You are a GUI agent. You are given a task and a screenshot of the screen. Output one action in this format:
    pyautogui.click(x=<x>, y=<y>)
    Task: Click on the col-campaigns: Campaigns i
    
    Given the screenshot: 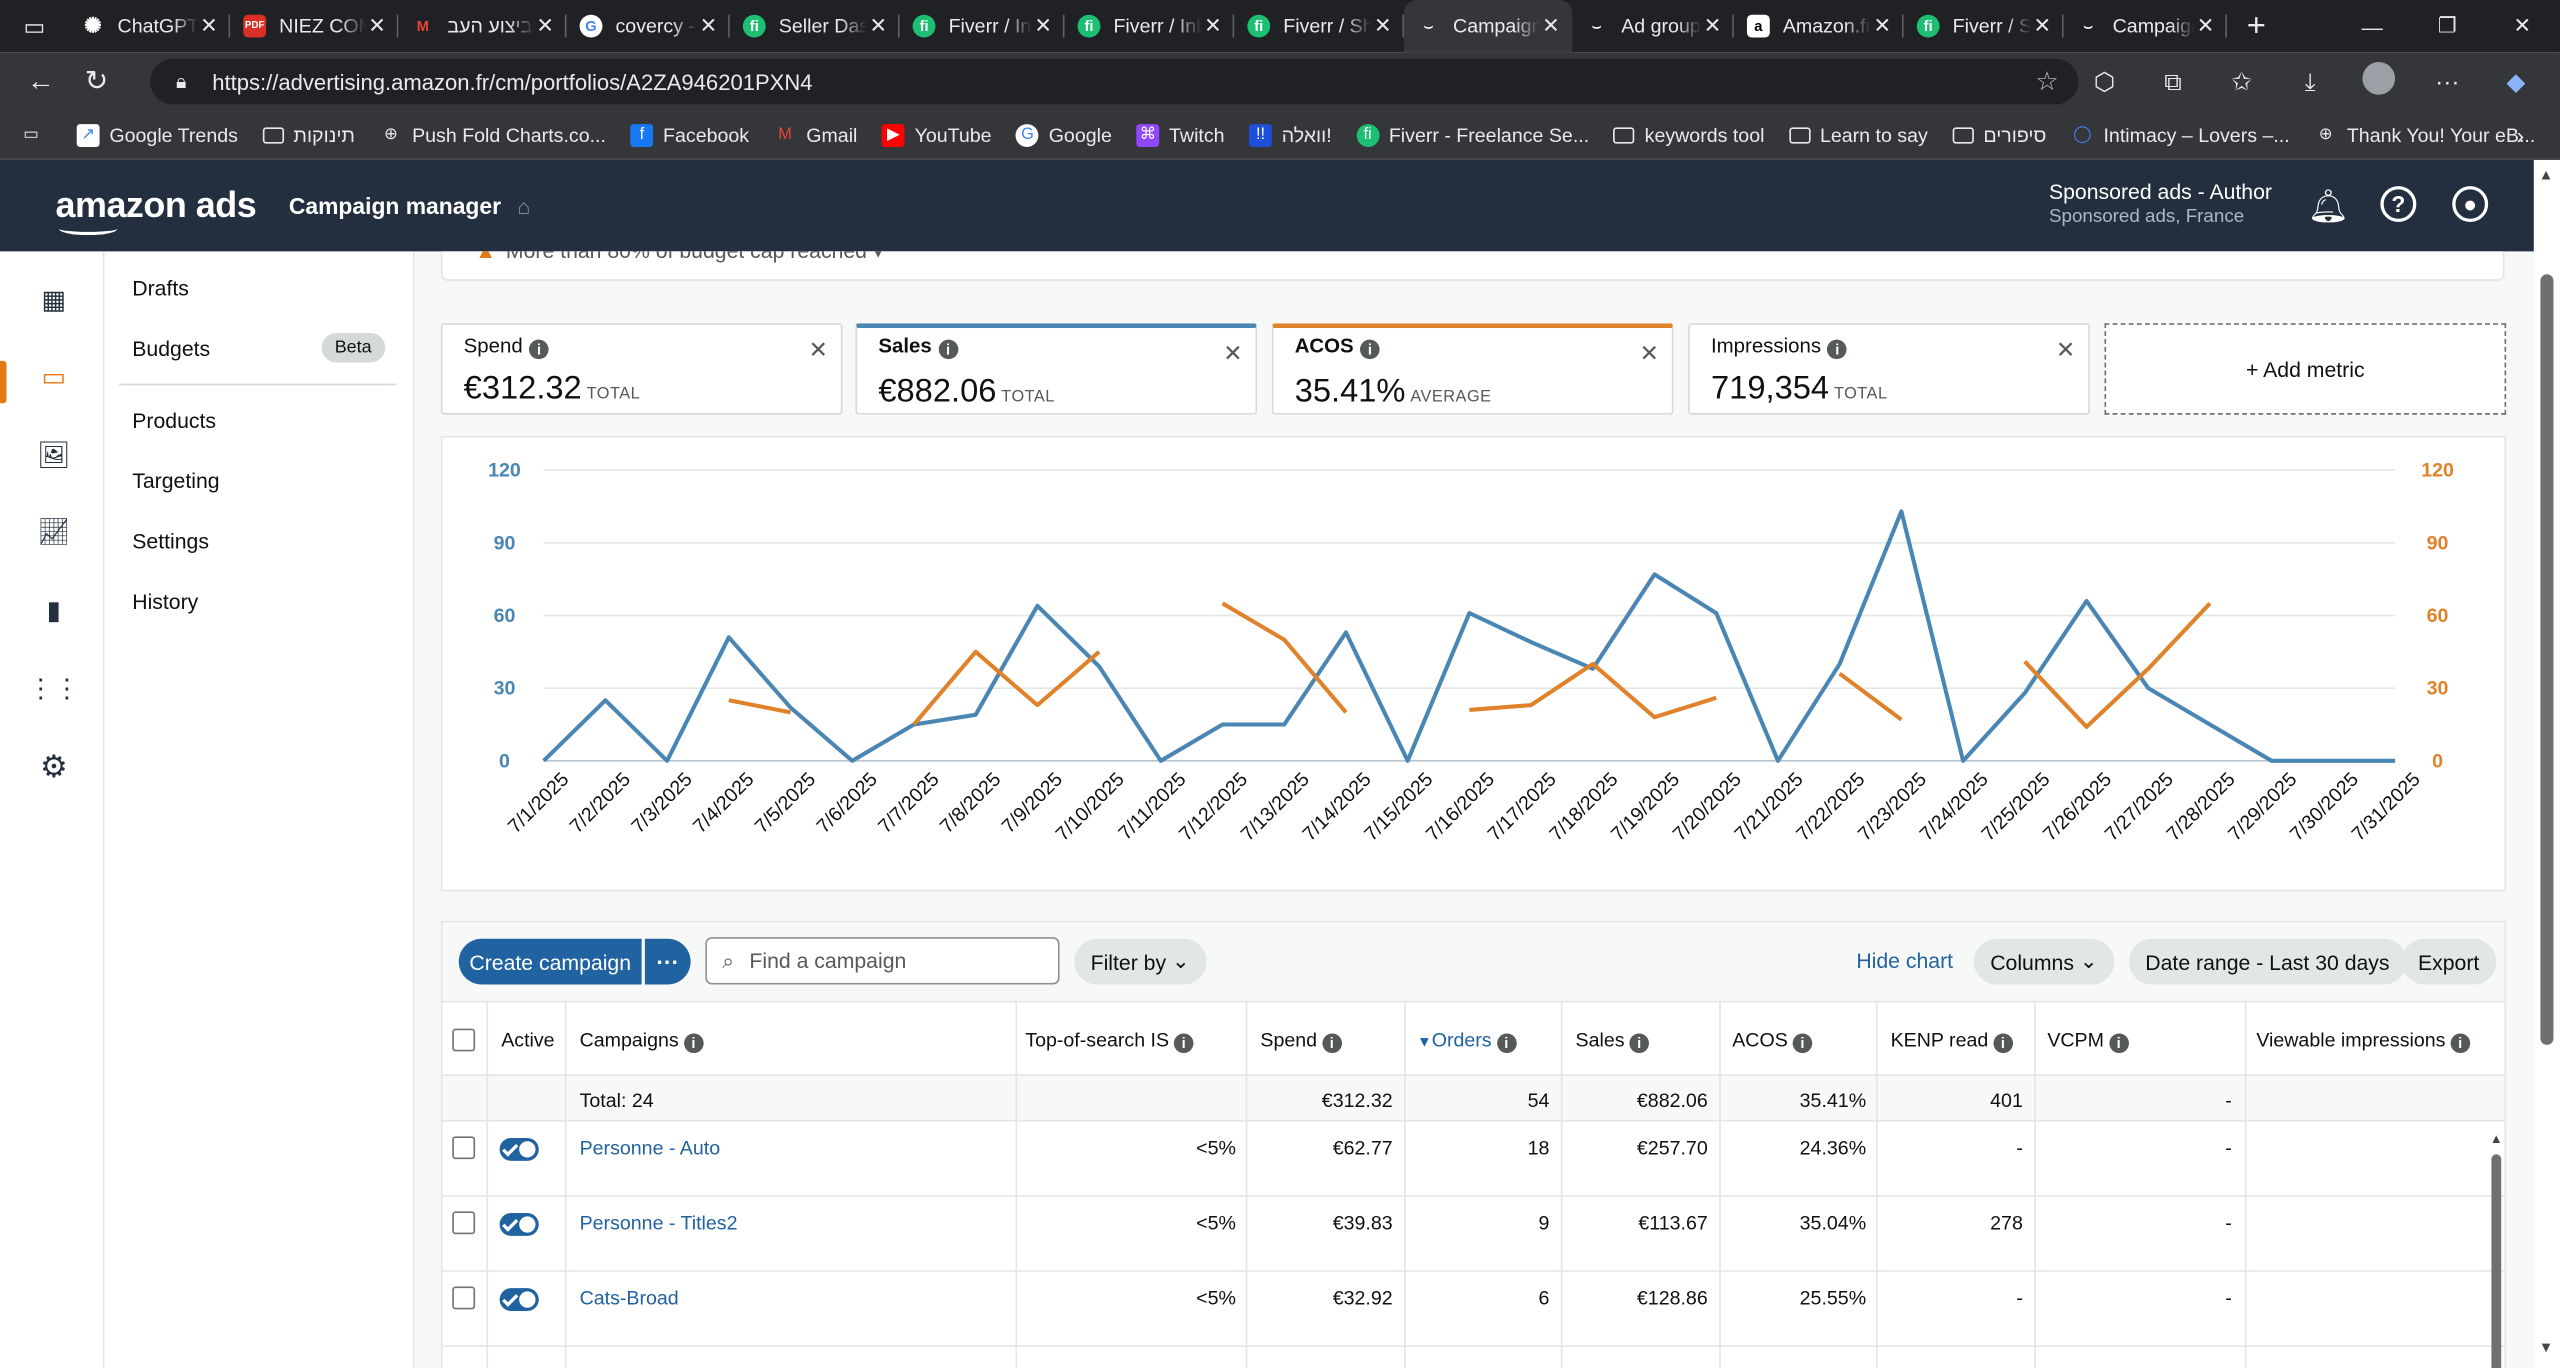 What is the action you would take?
    pyautogui.click(x=642, y=1041)
    